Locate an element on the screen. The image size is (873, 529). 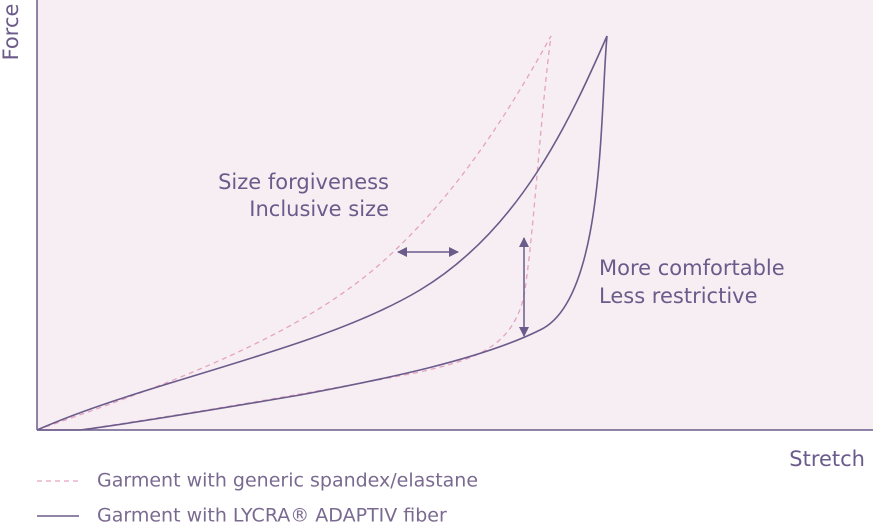
y-axis-label: Force is located at coordinates (11, 32).